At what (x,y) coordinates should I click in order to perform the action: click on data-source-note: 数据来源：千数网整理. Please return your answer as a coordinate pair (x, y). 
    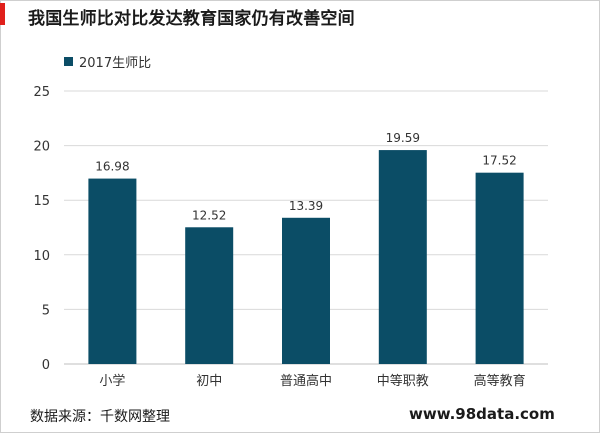
    Looking at the image, I should click on (100, 417).